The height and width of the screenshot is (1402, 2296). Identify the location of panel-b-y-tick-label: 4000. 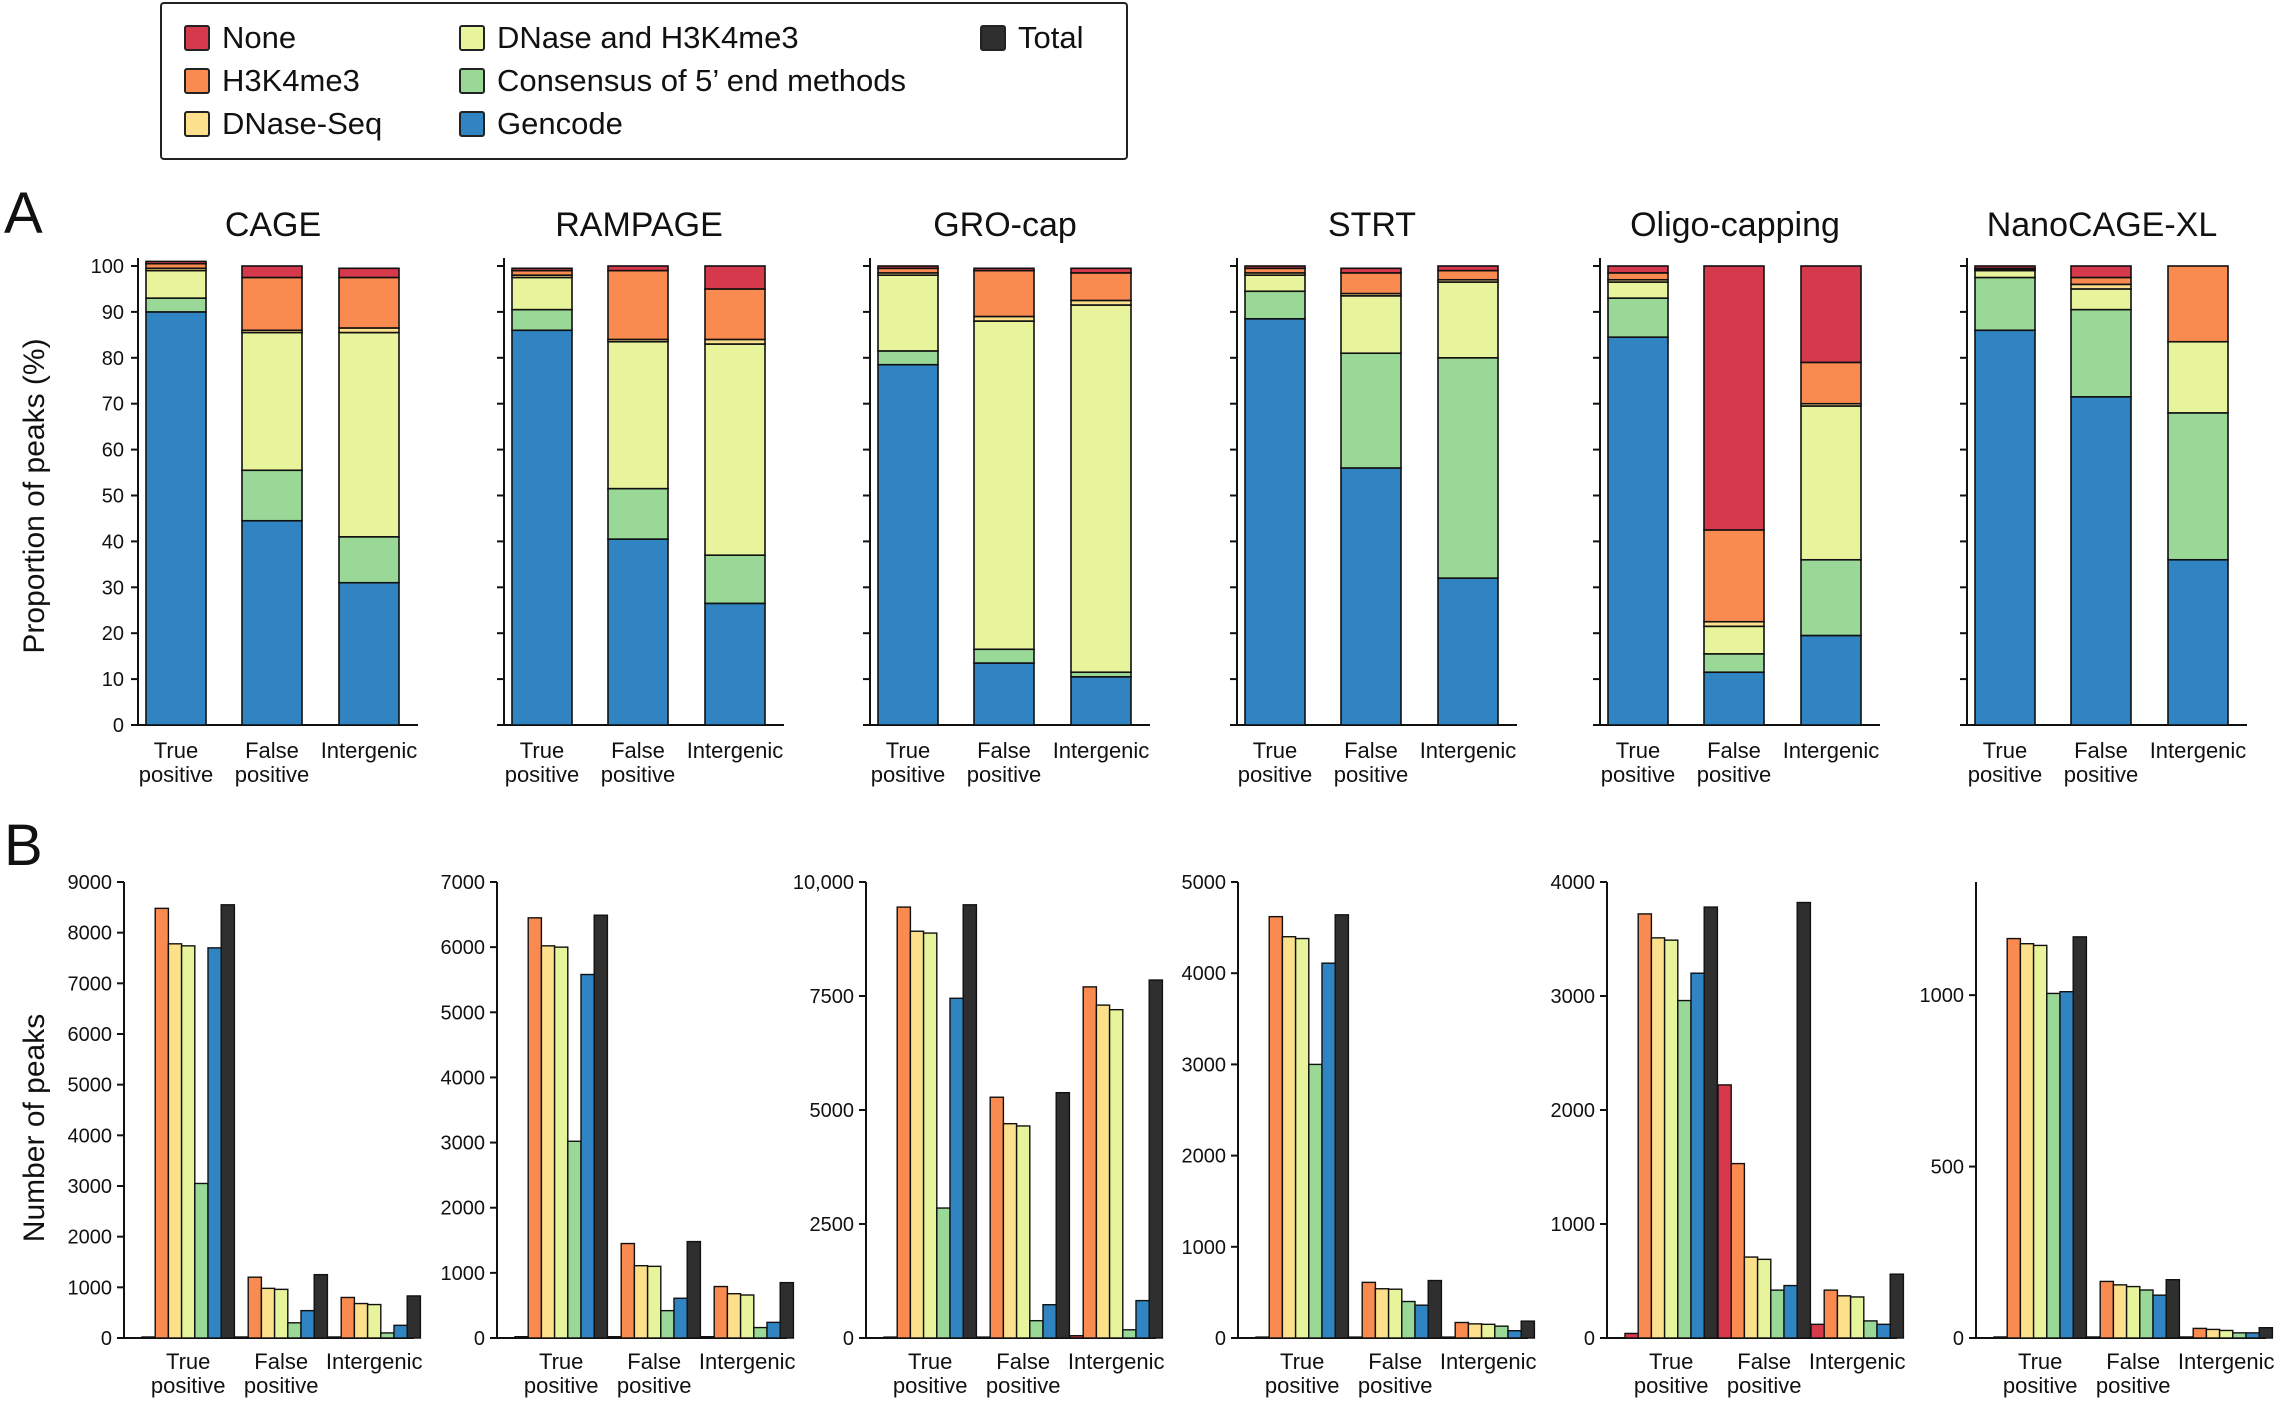
(463, 1078).